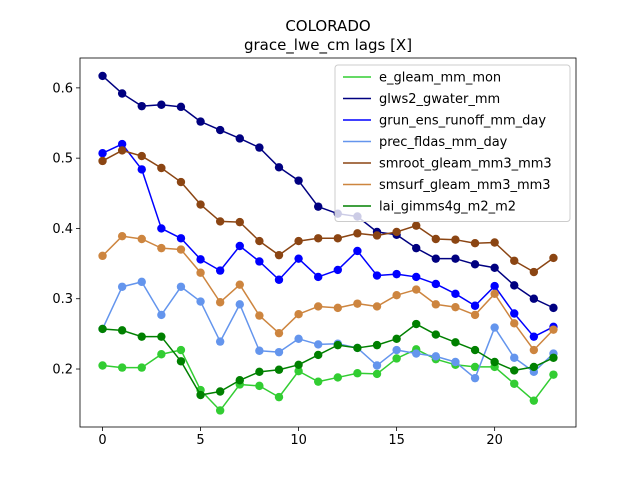 Image resolution: width=640 pixels, height=480 pixels. I want to click on legend-label-grun_ens_runoff_mm_day: grun_ens_runoff_mm_day, so click(462, 121).